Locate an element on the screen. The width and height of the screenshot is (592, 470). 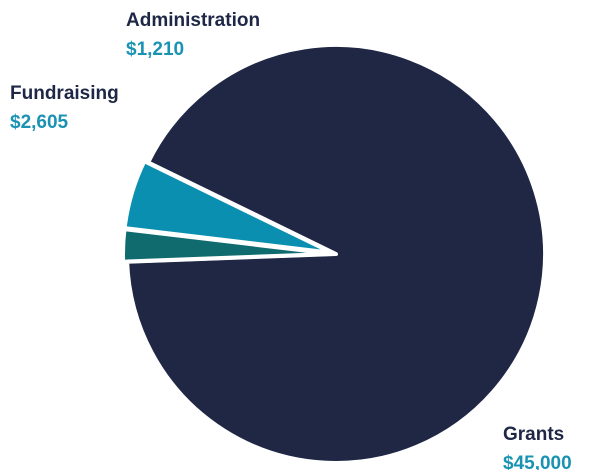
slice-value-administration: $1,210 is located at coordinates (155, 49).